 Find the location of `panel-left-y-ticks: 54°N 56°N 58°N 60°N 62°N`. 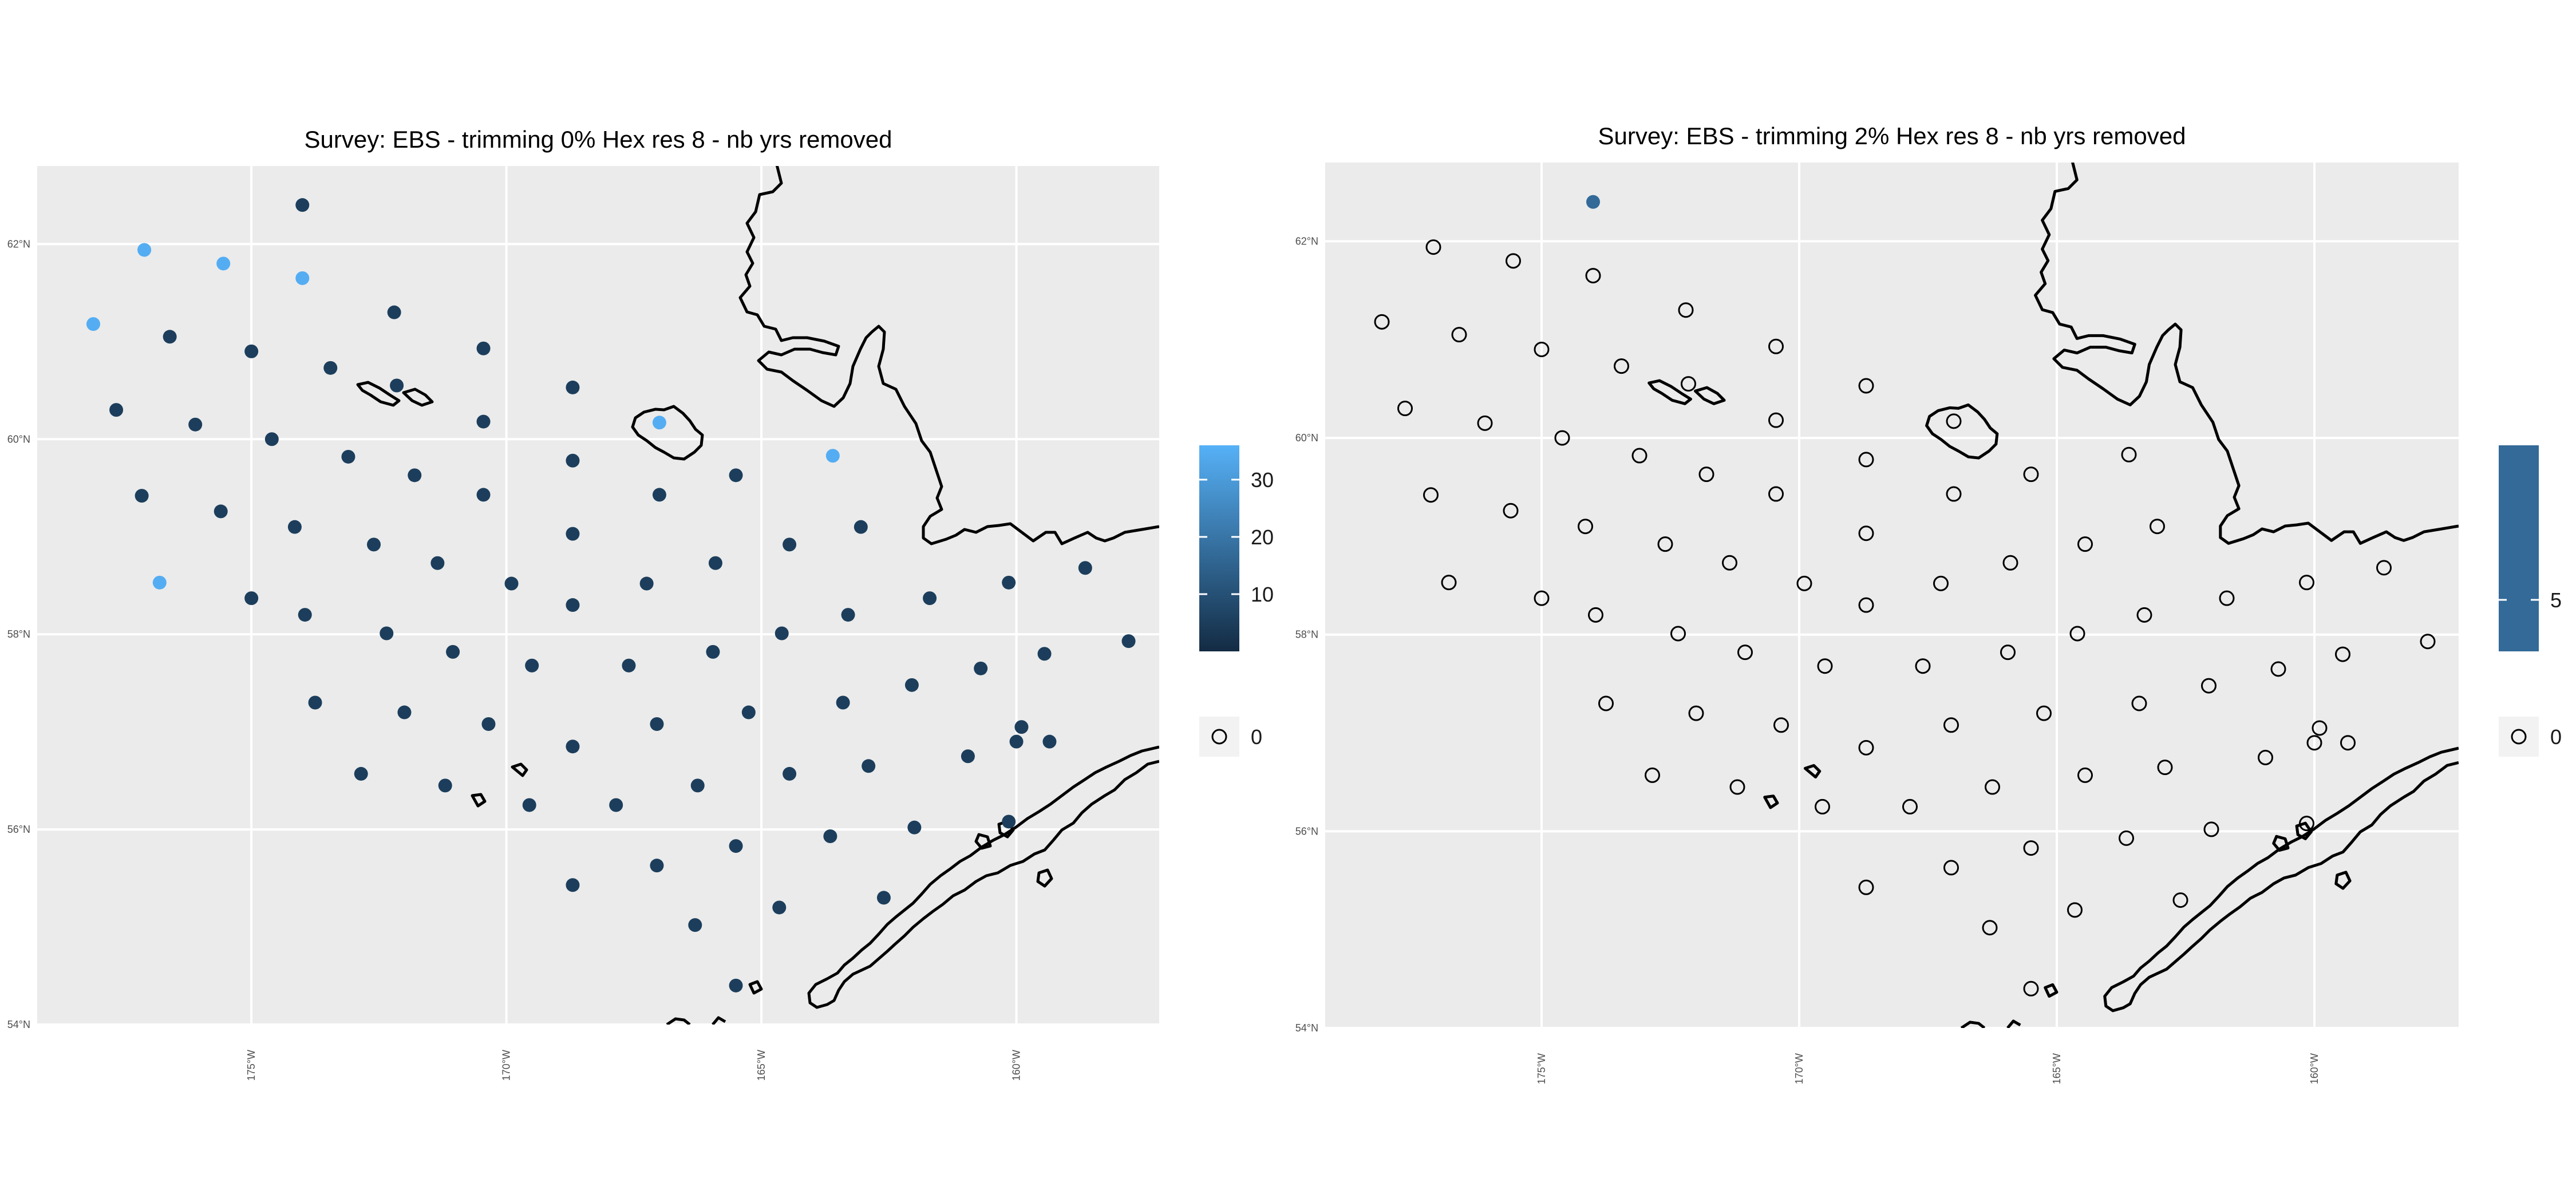

panel-left-y-ticks: 54°N 56°N 58°N 60°N 62°N is located at coordinates (18, 634).